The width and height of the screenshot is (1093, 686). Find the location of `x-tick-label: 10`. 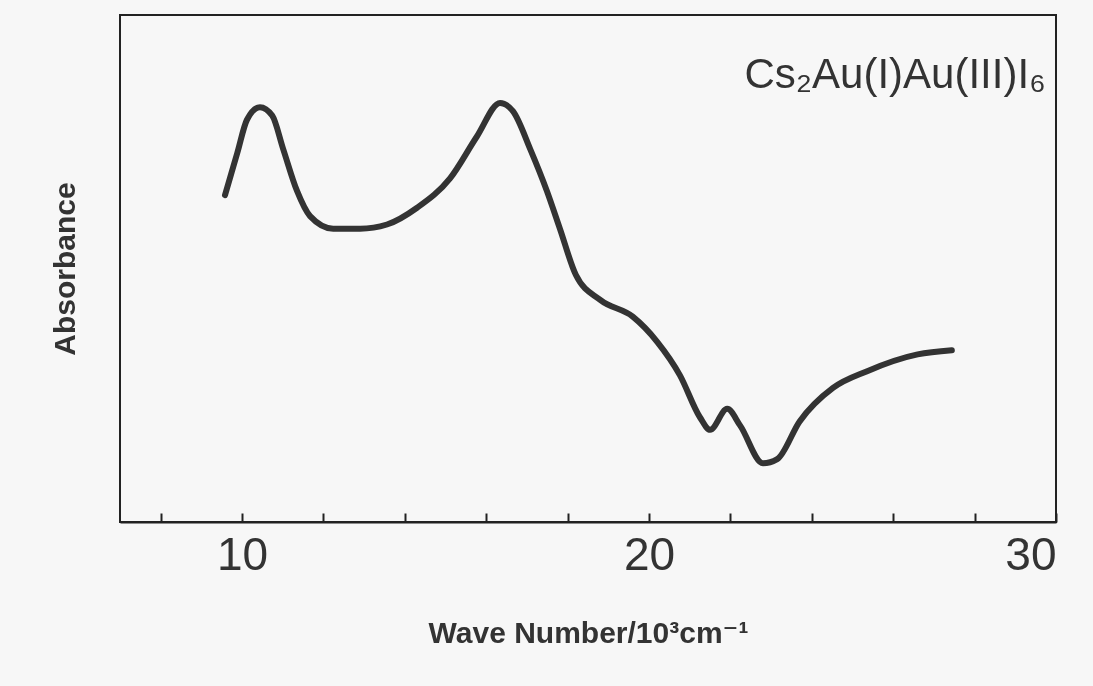

x-tick-label: 10 is located at coordinates (243, 553).